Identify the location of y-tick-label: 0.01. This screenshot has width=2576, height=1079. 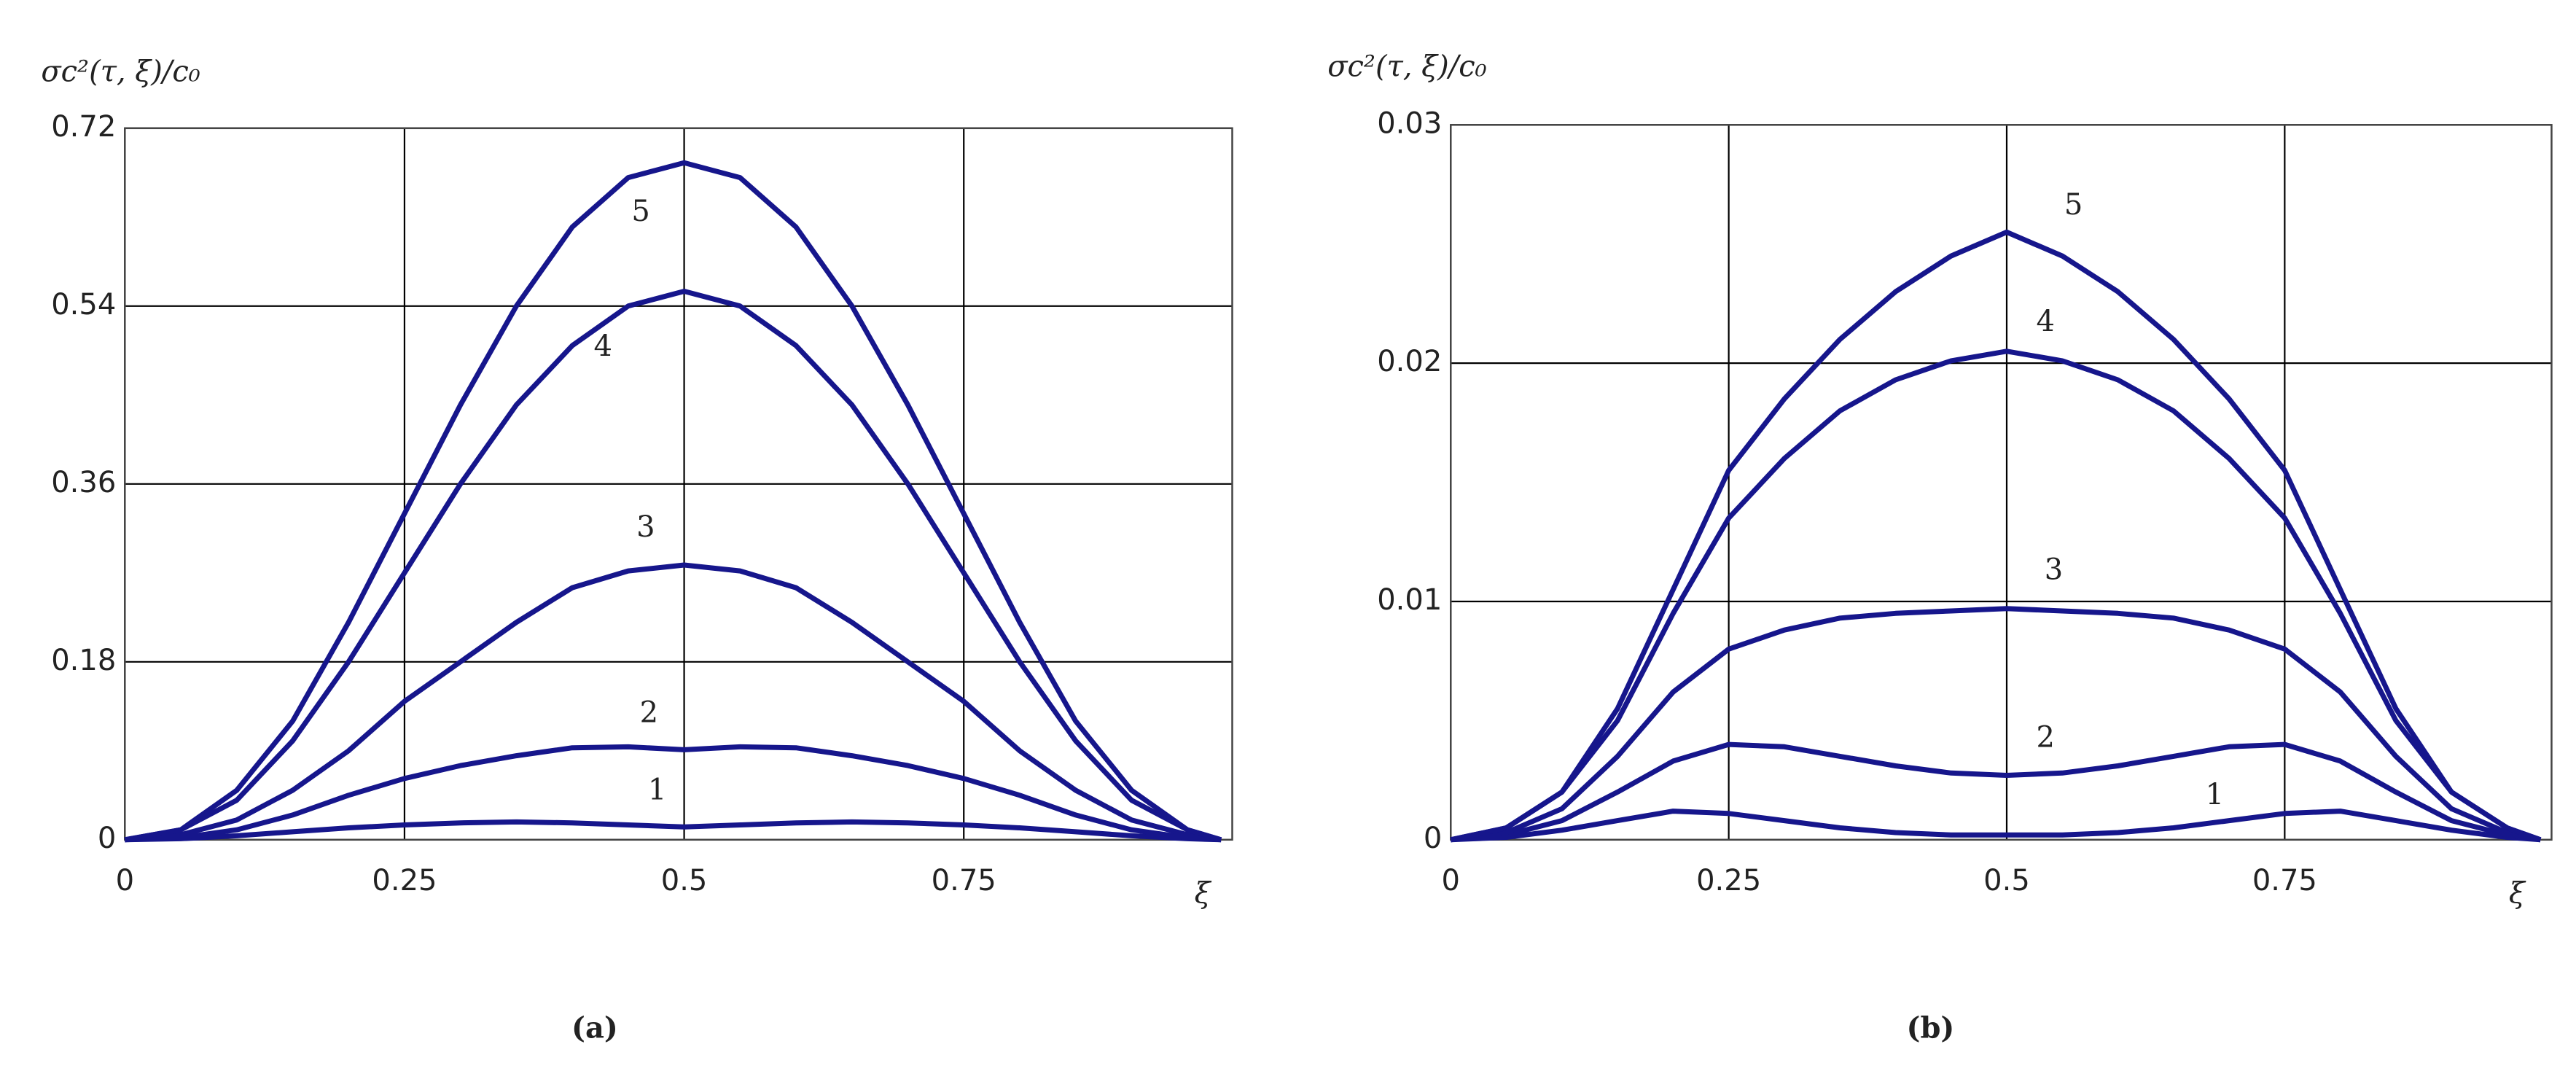
(1409, 600).